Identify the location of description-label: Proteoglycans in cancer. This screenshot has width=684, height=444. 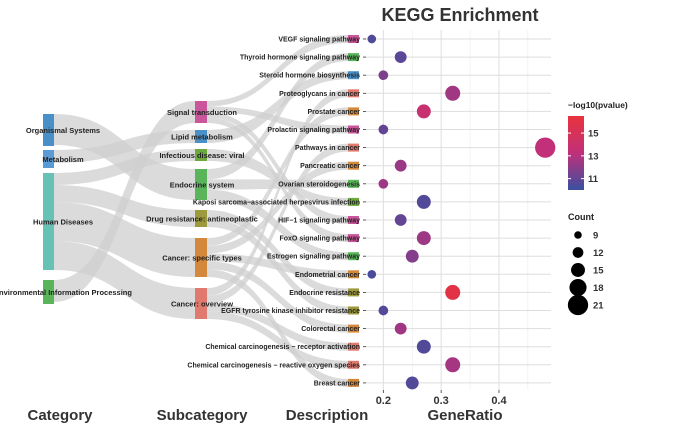
(319, 94).